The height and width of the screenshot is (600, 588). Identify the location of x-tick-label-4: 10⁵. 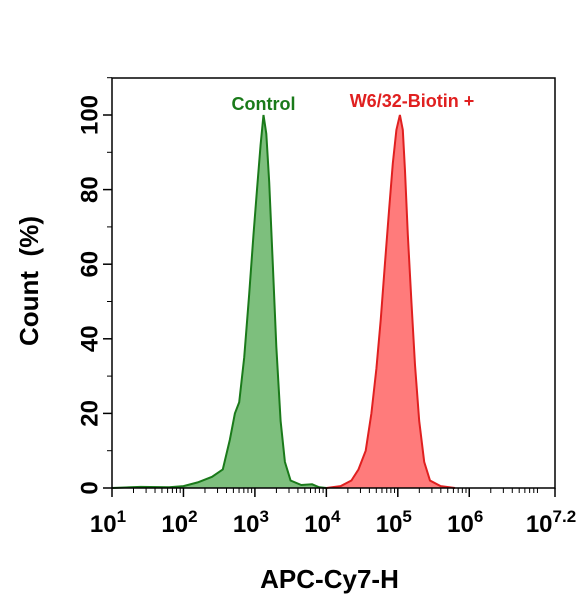
(394, 522).